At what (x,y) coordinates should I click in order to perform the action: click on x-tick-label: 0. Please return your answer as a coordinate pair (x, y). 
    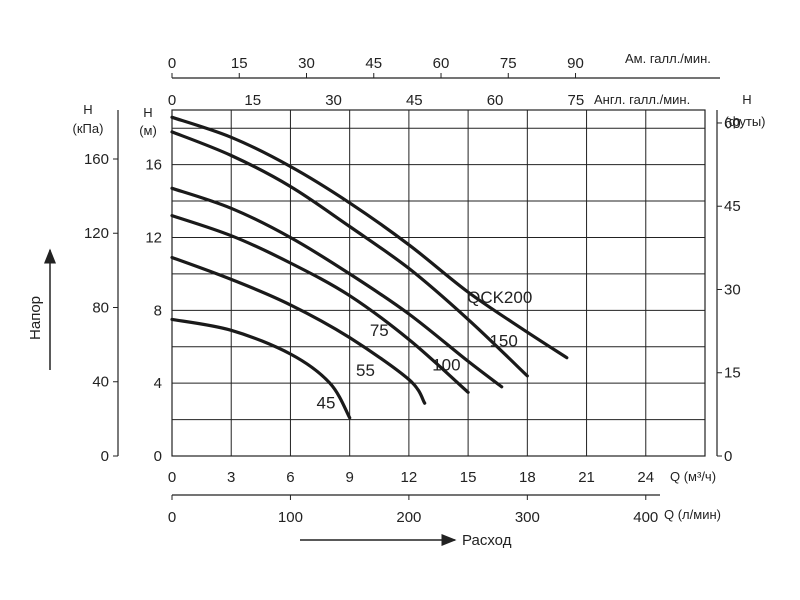
    Looking at the image, I should click on (172, 477).